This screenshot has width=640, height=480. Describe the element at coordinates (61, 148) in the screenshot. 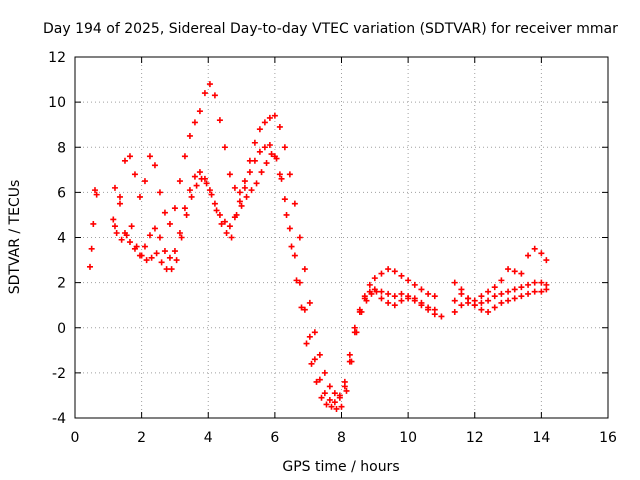

I see `y-tick-label: 8` at that location.